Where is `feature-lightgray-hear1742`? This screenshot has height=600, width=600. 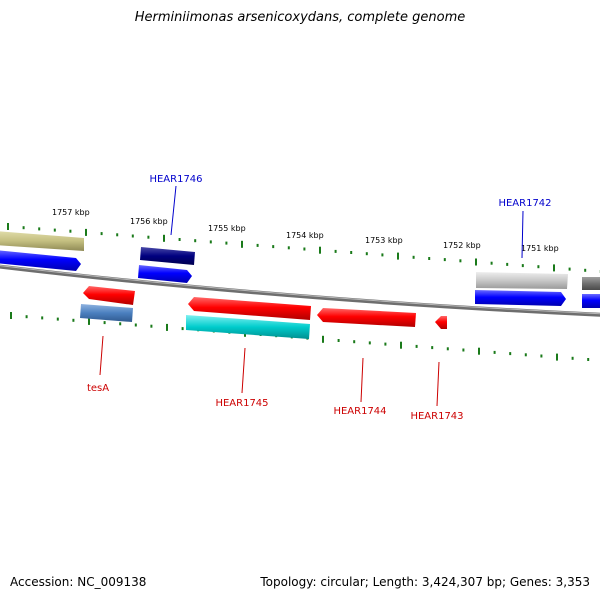 feature-lightgray-hear1742 is located at coordinates (522, 280).